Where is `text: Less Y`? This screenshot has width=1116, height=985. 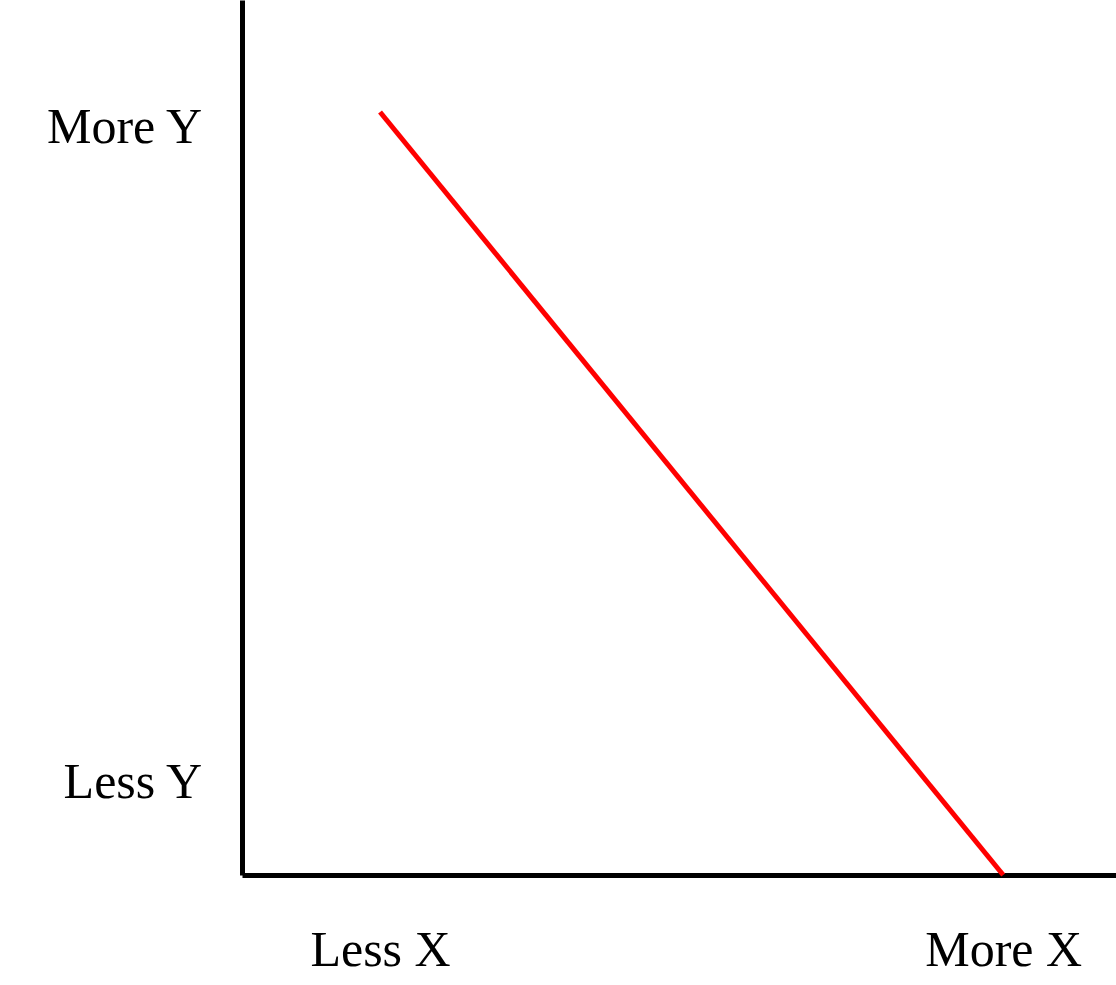 text: Less Y is located at coordinates (132, 781).